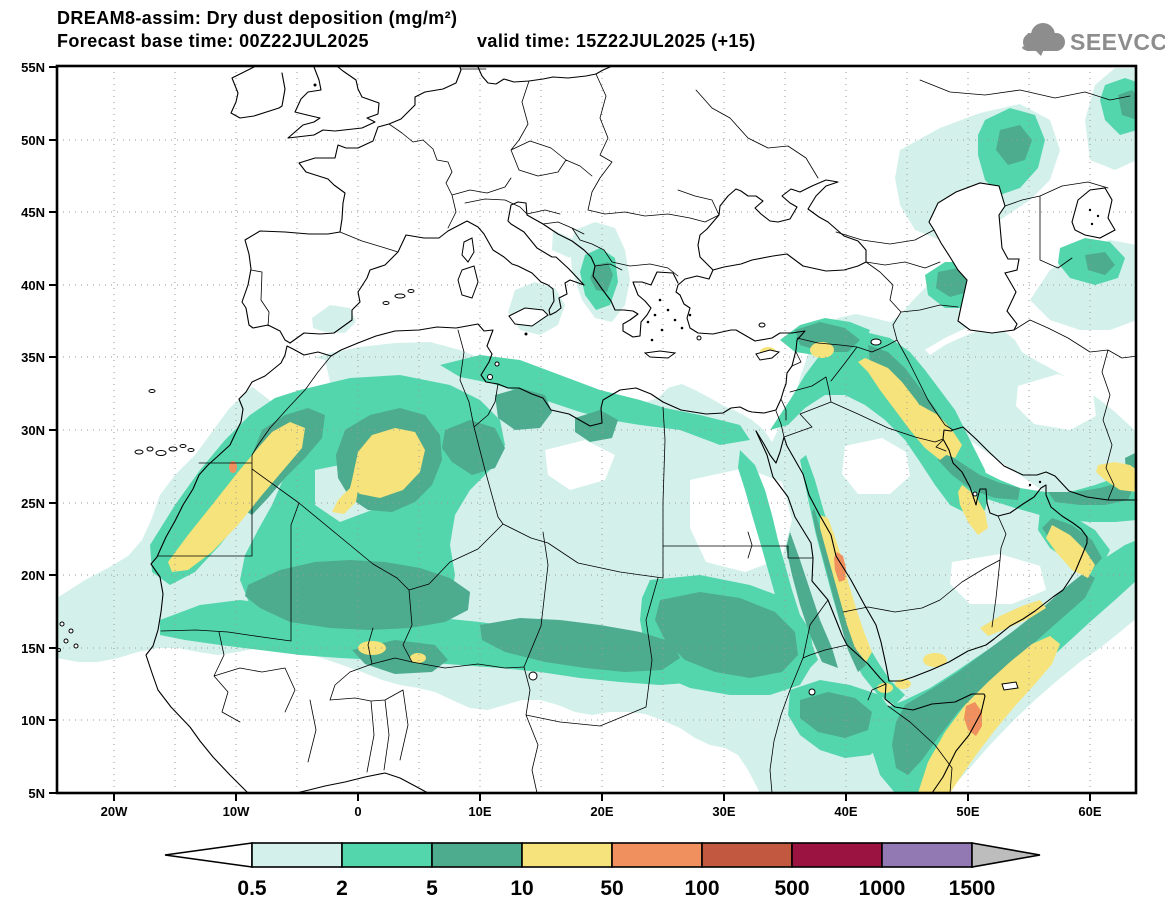  What do you see at coordinates (36, 793) in the screenshot?
I see `y-tick-label: 5N` at bounding box center [36, 793].